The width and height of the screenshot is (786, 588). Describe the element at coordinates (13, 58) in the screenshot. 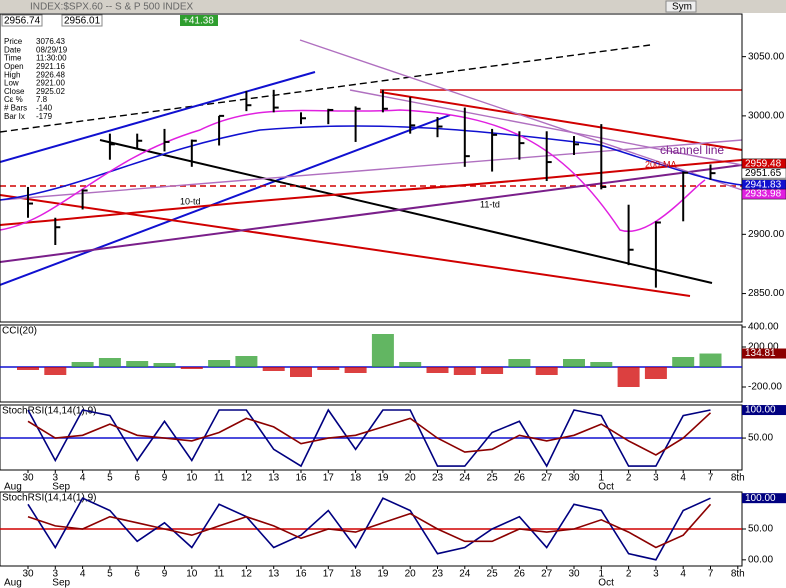

I see `info-label: Time` at that location.